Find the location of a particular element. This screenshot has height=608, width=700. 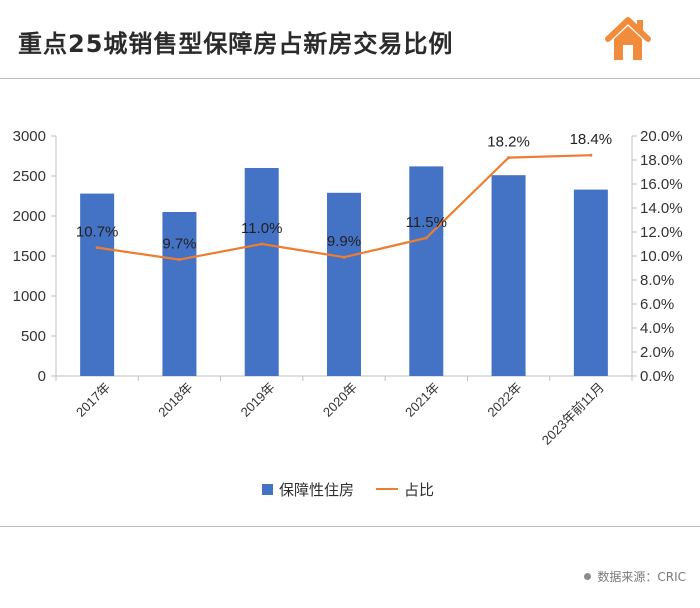

y-right-tick-label: 6.0% is located at coordinates (657, 304).